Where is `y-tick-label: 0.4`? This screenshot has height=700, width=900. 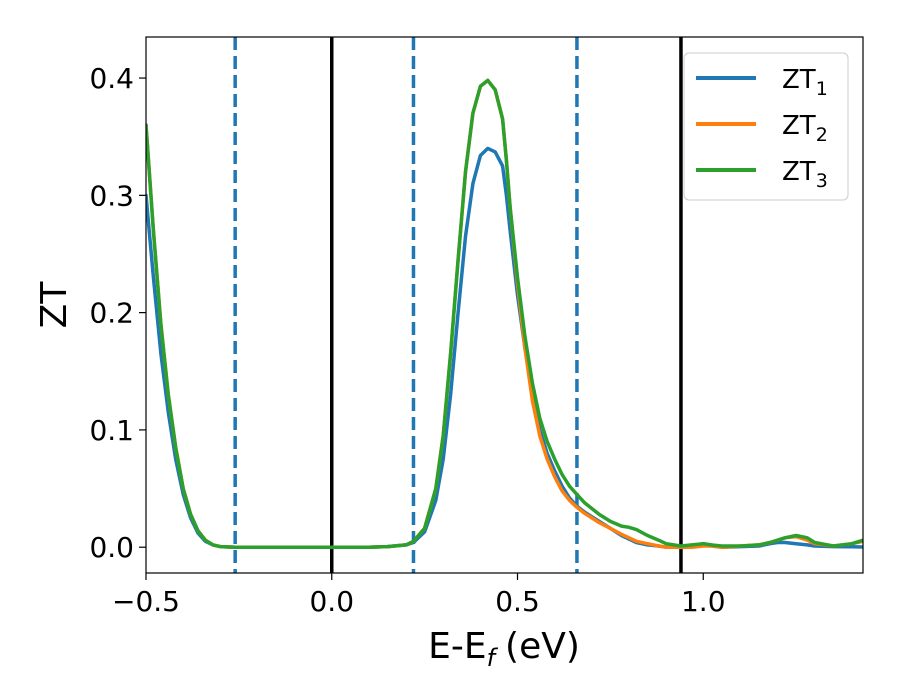
y-tick-label: 0.4 is located at coordinates (111, 78).